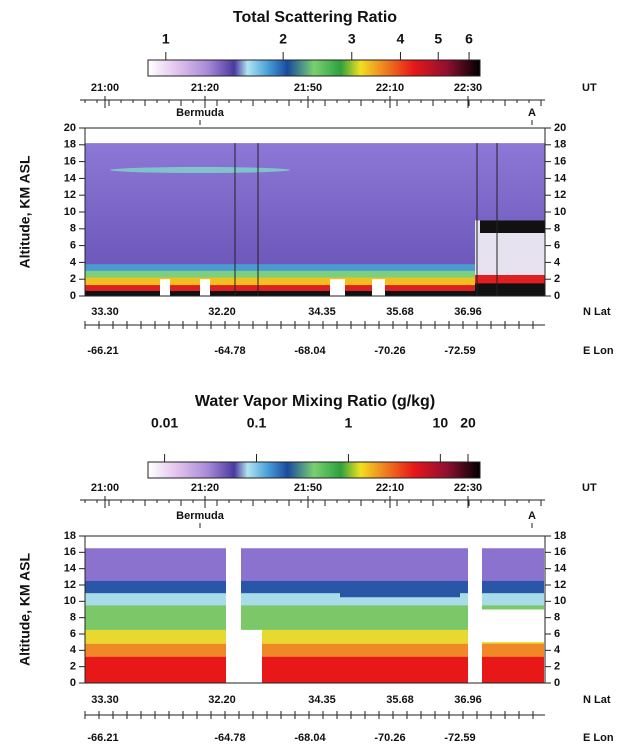 The width and height of the screenshot is (624, 746). Describe the element at coordinates (315, 609) in the screenshot. I see `plot-frame` at that location.